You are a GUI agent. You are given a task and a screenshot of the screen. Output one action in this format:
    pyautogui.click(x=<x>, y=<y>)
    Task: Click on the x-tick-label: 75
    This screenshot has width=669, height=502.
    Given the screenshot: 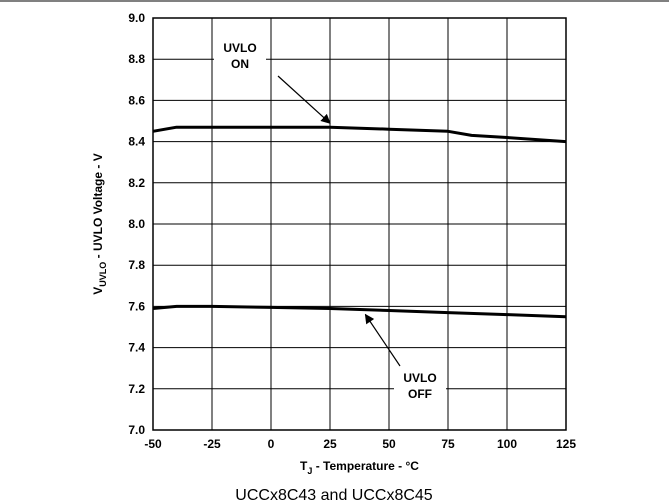 What is the action you would take?
    pyautogui.click(x=448, y=444)
    